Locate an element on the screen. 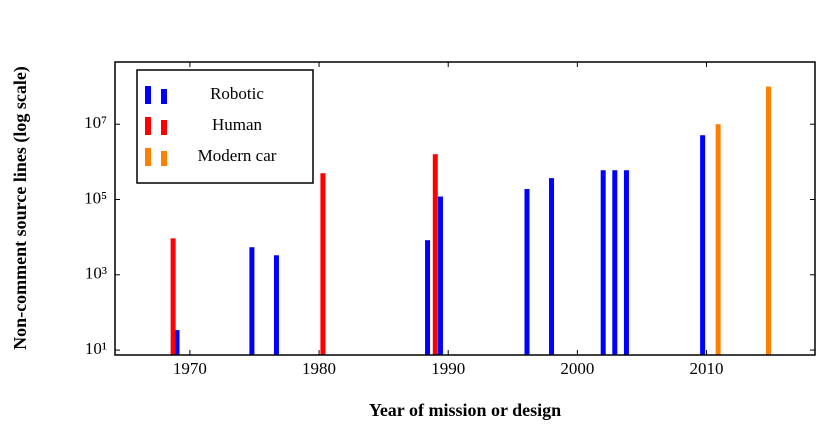 Image resolution: width=817 pixels, height=430 pixels. y-axis-label: Non-comment source lines (log scale) is located at coordinates (20, 208).